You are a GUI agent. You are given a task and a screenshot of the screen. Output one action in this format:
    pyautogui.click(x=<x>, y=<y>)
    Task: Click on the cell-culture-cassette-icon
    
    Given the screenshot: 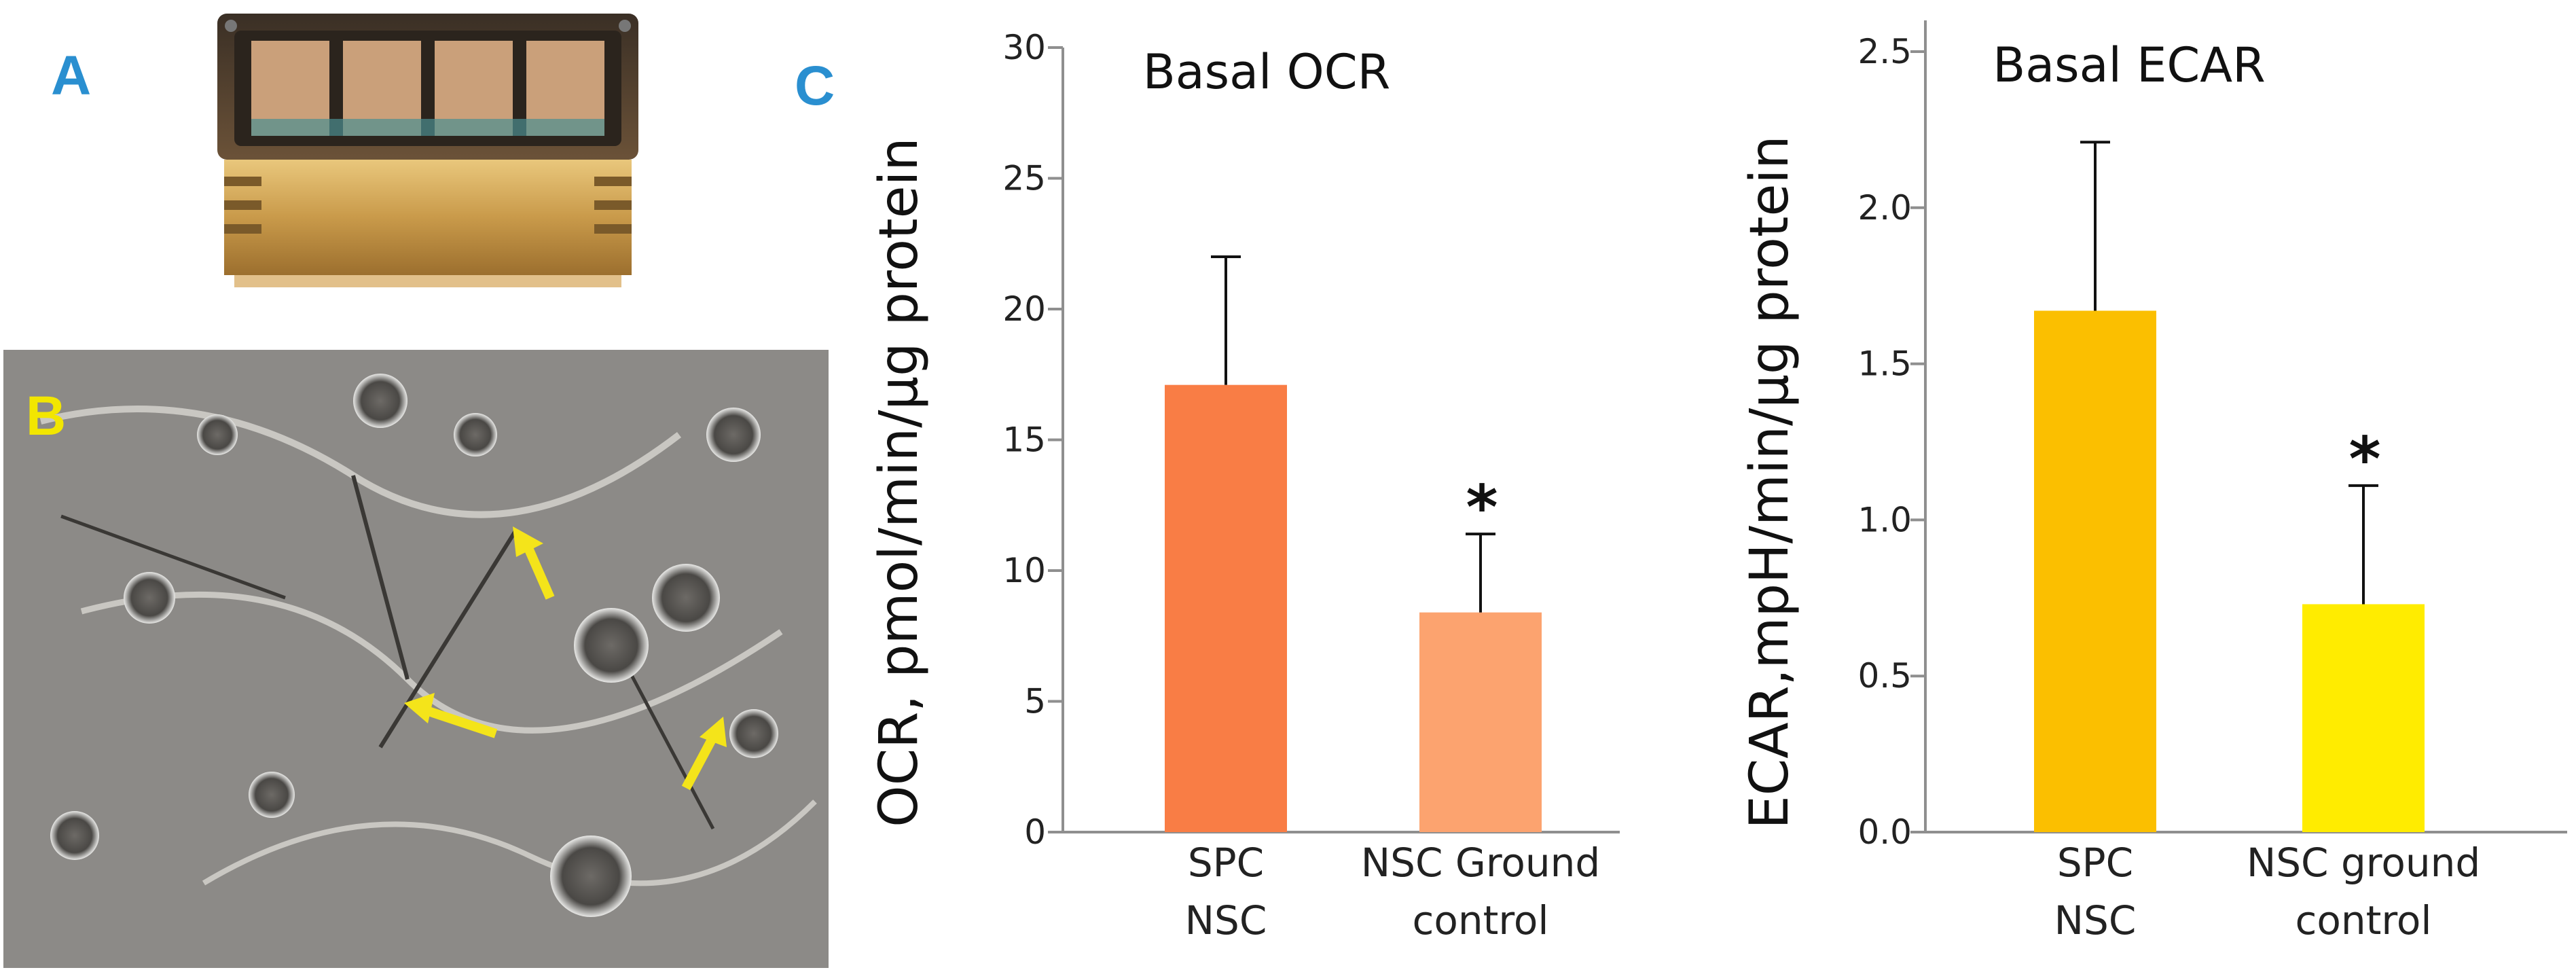 What is the action you would take?
    pyautogui.click(x=427, y=151)
    